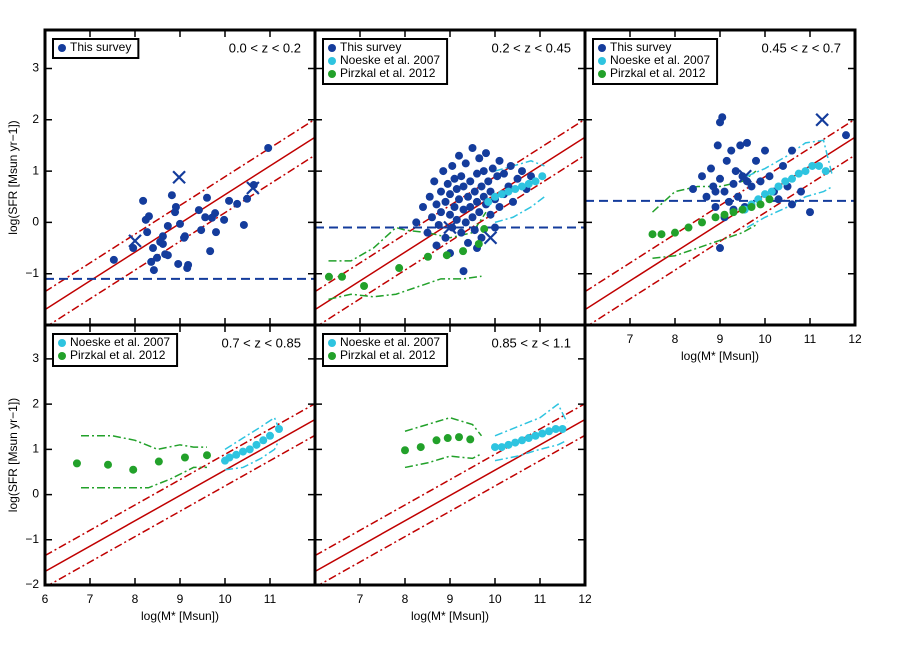  What do you see at coordinates (360, 599) in the screenshot?
I see `x-tick-label: 7` at bounding box center [360, 599].